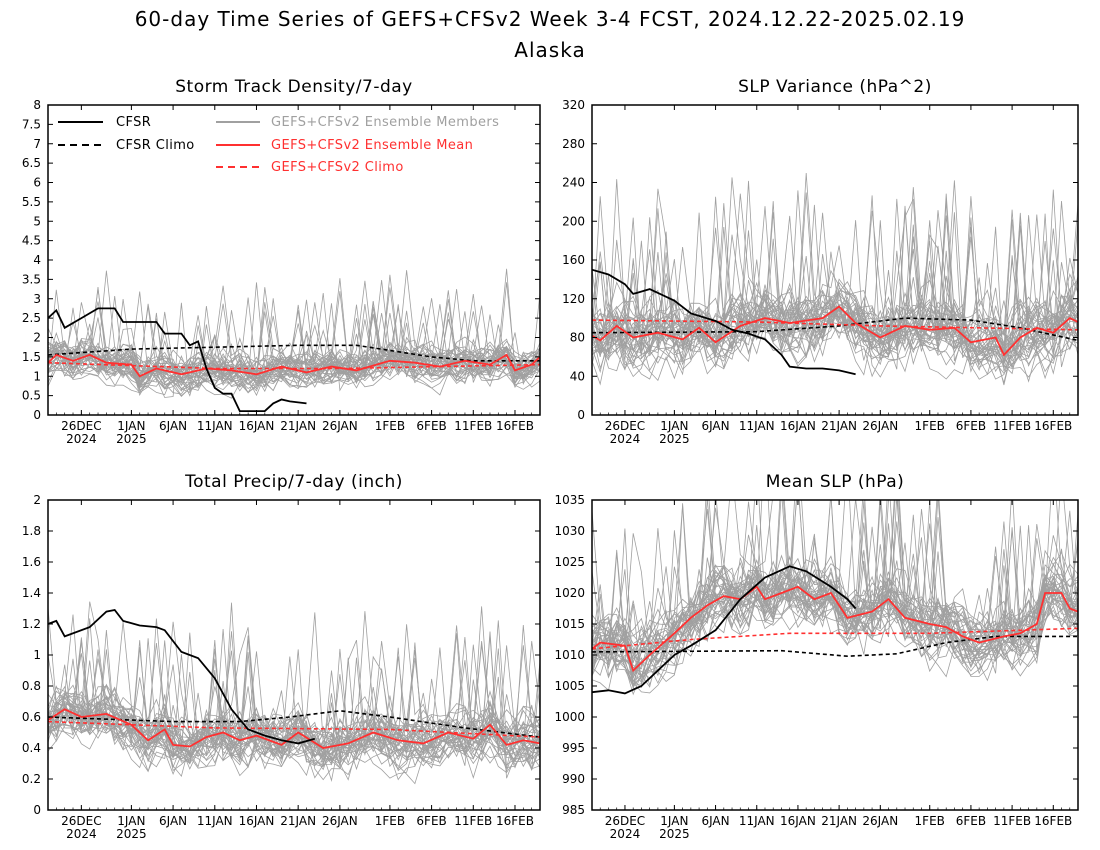 The width and height of the screenshot is (1100, 850). I want to click on legend-label-members: GEFS+CFSv2 Ensemble Members, so click(385, 122).